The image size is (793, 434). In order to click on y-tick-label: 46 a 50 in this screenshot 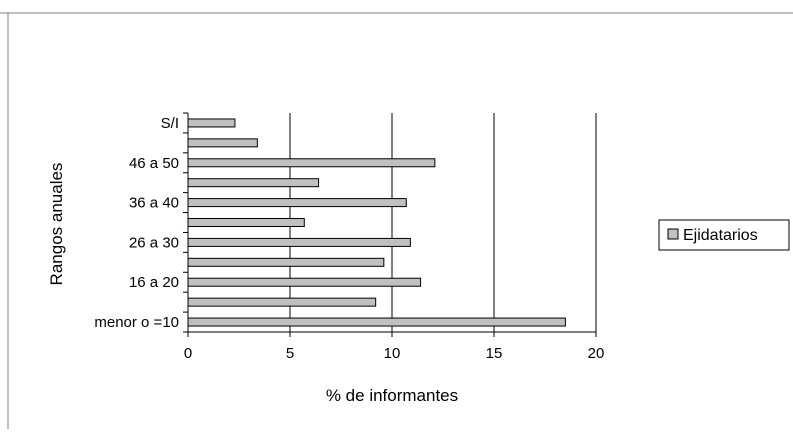, I will do `click(154, 163)`.